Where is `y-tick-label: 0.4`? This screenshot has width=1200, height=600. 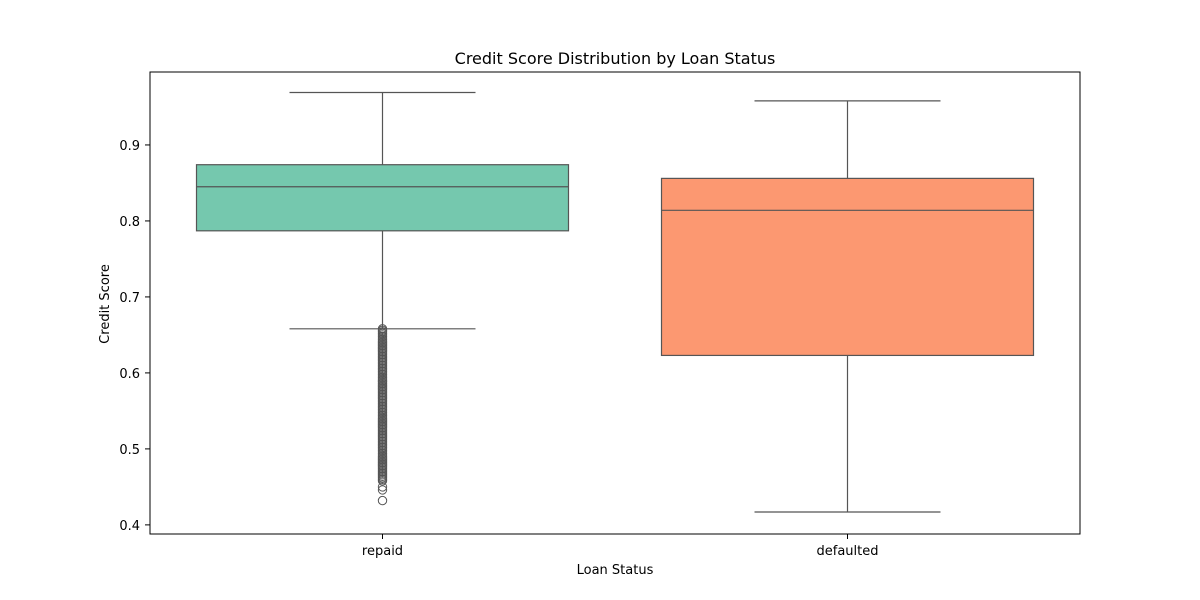 y-tick-label: 0.4 is located at coordinates (129, 526).